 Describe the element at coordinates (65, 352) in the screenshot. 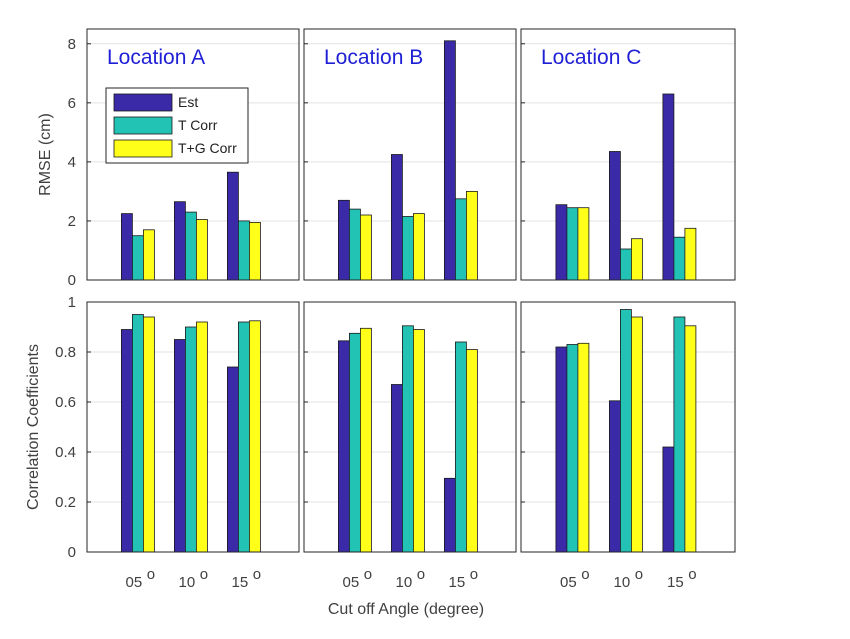

I see `ytick-label-correlation-4: 0.8` at that location.